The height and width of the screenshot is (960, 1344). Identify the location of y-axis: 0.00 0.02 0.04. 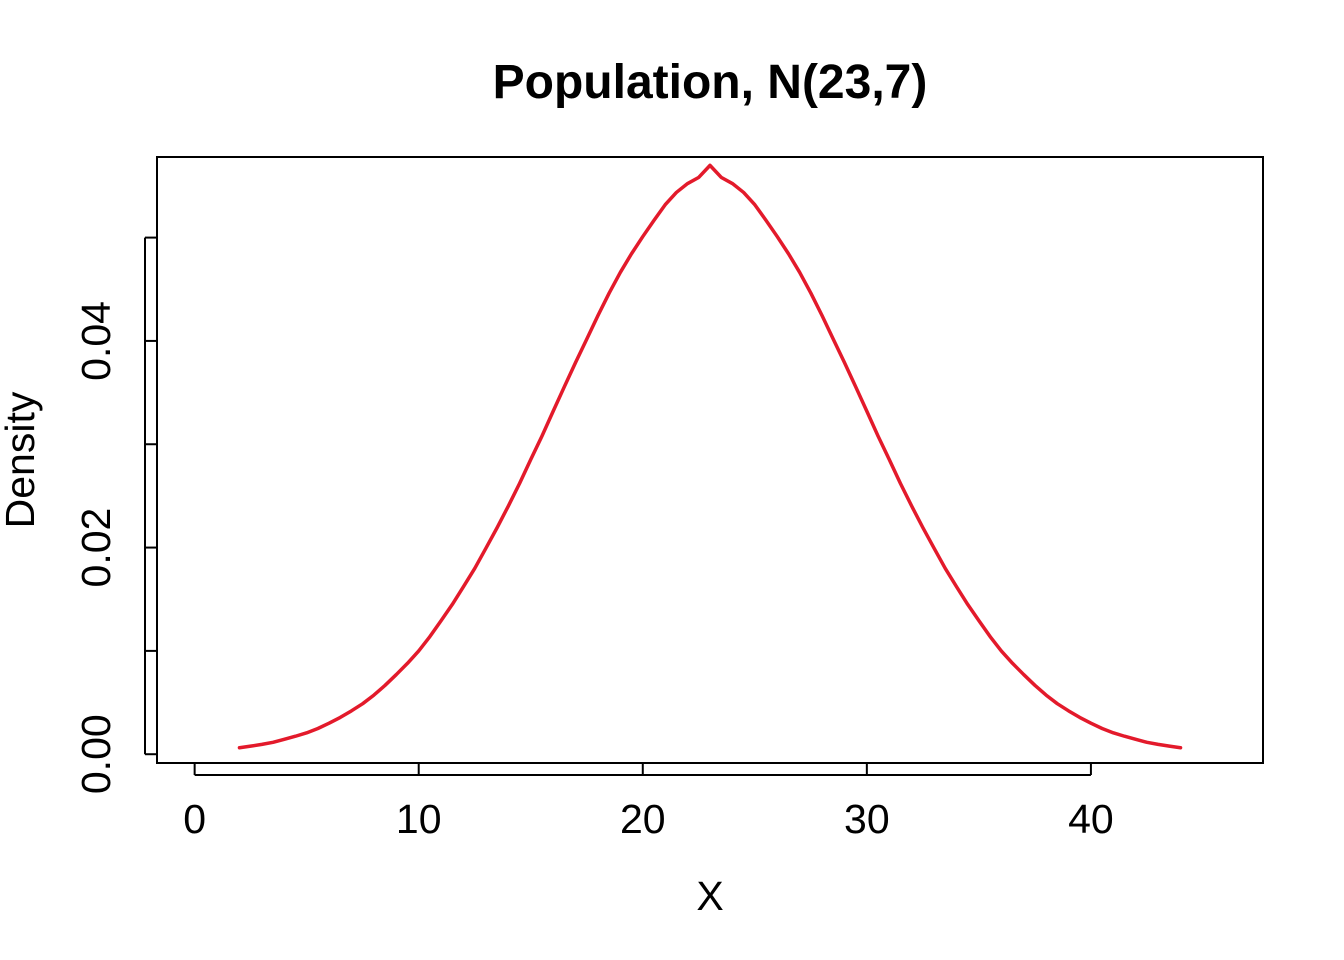
(115, 515).